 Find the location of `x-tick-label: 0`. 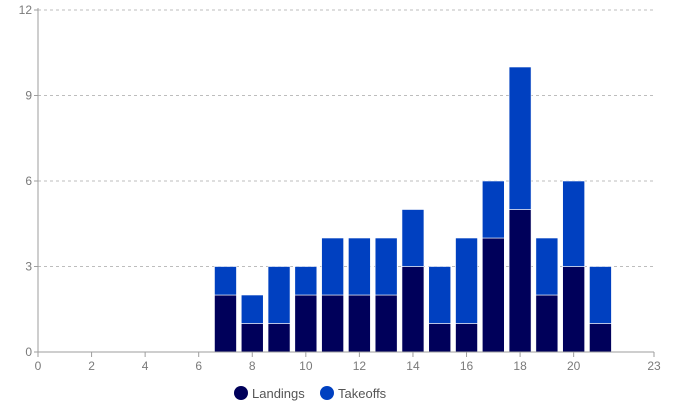

x-tick-label: 0 is located at coordinates (38, 366).